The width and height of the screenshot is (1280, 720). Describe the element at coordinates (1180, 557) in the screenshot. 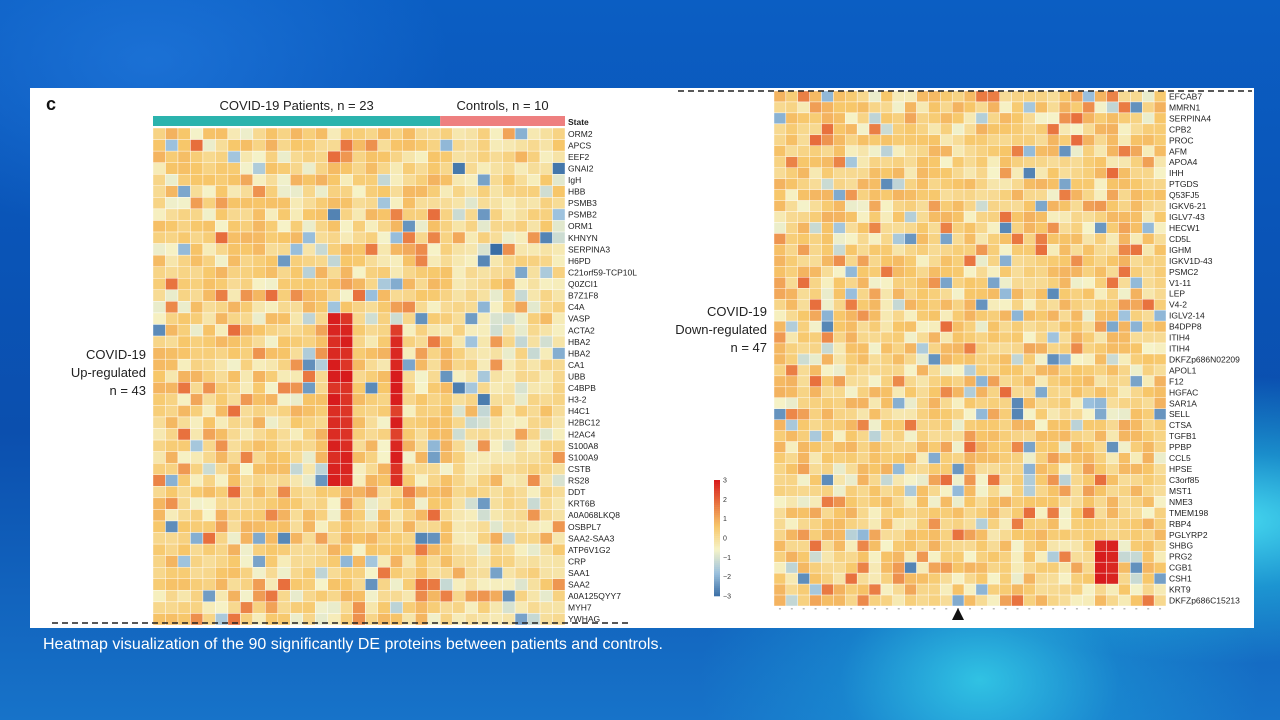

I see `row-label: PRG2` at that location.